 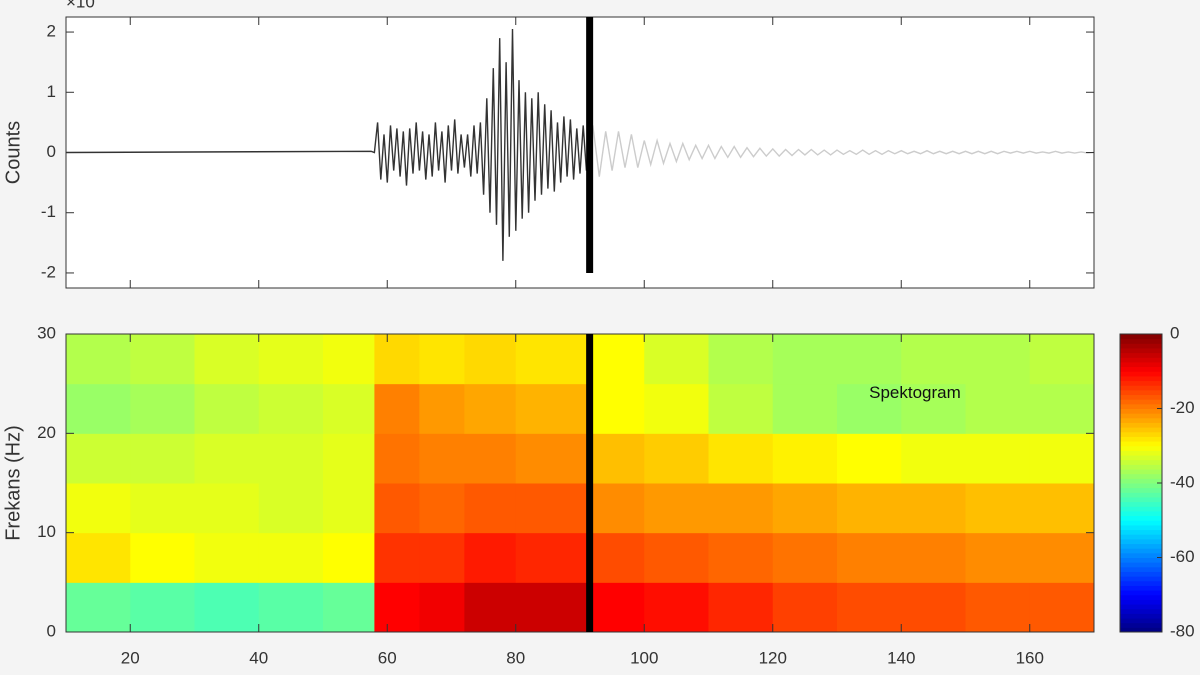 I want to click on y-tick-label: -1, so click(x=48, y=211).